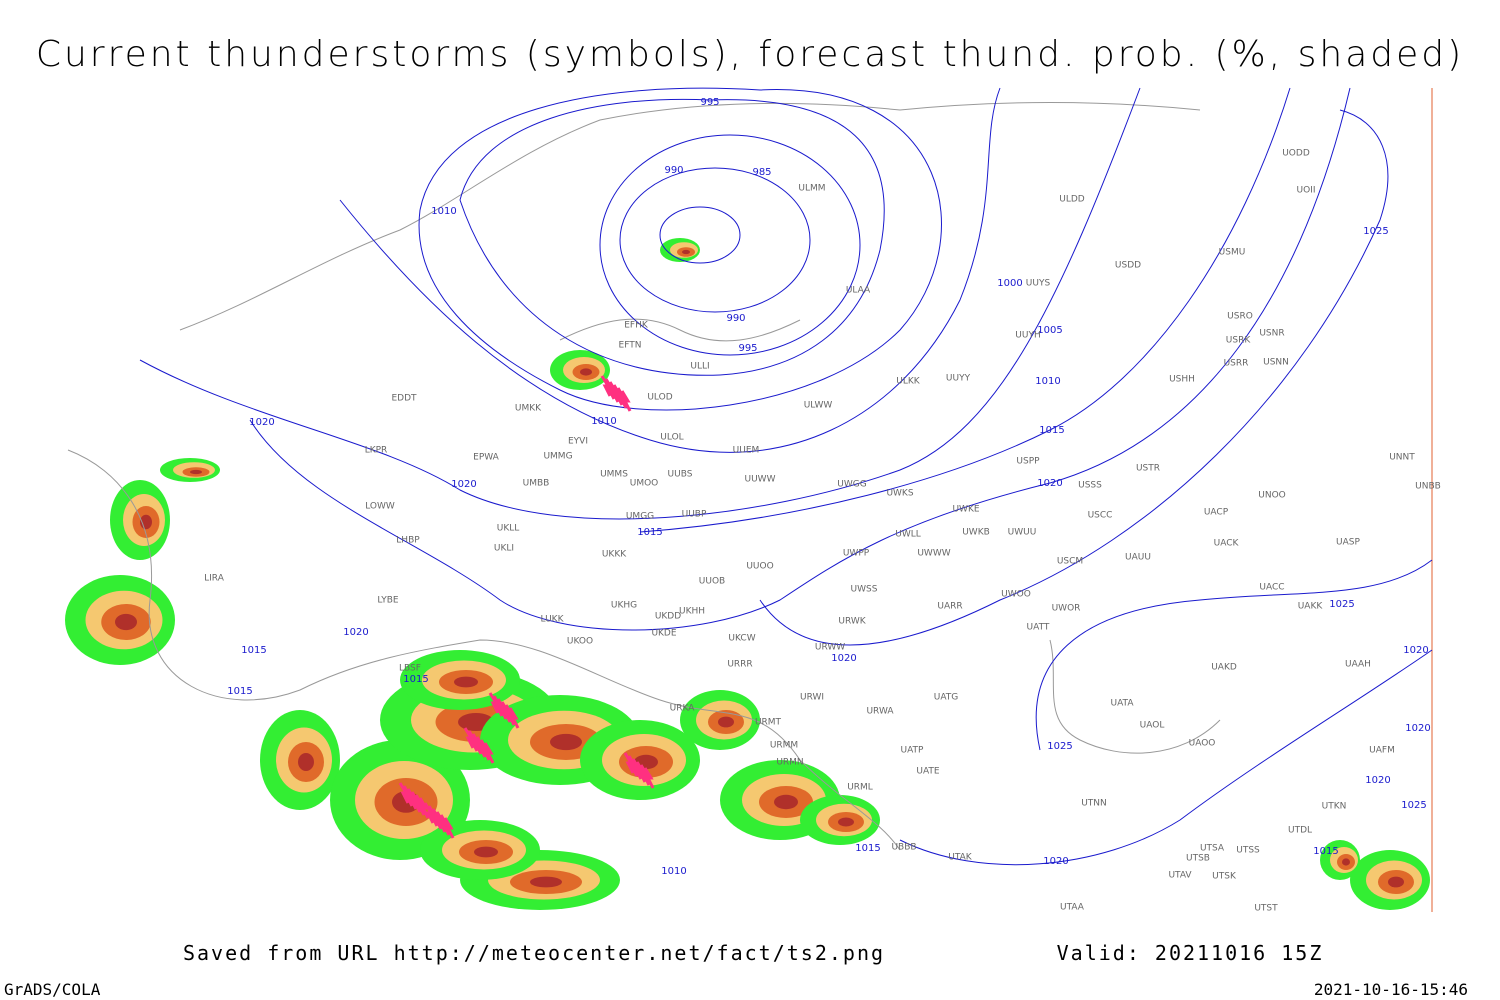 This screenshot has width=1500, height=1000. Describe the element at coordinates (1248, 851) in the screenshot. I see `station-label: UTSS` at that location.